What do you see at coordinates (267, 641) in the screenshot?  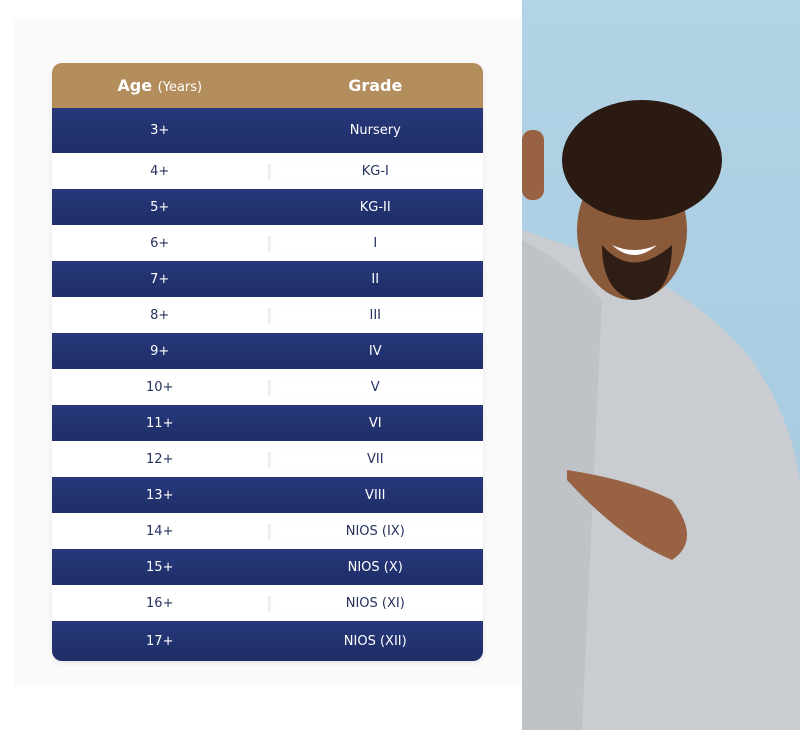 I see `table-row: 17+ NIOS (XII)` at bounding box center [267, 641].